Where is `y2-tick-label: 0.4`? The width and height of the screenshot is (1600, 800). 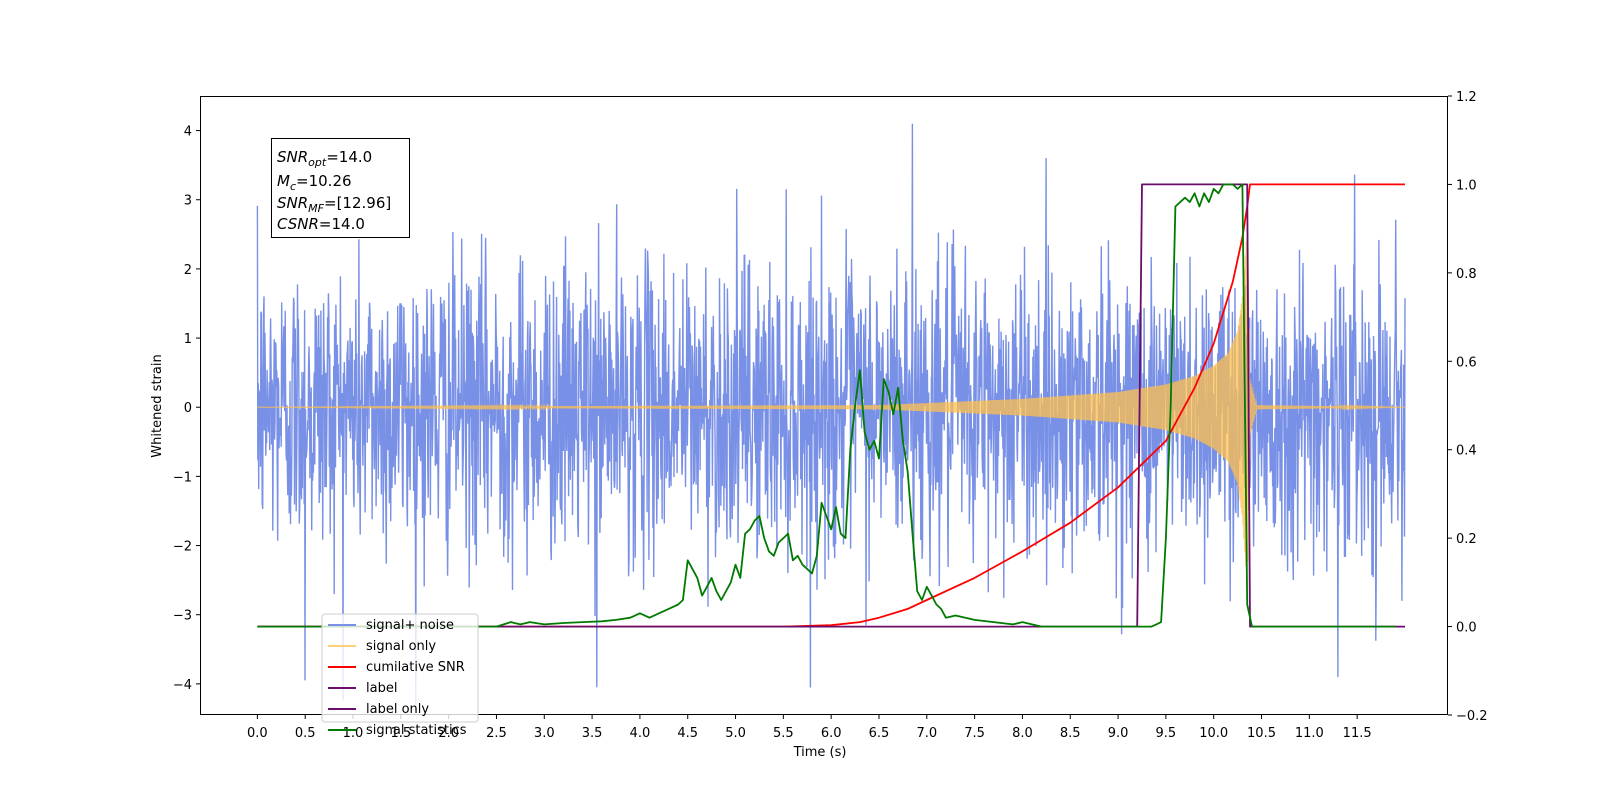
y2-tick-label: 0.4 is located at coordinates (1466, 451).